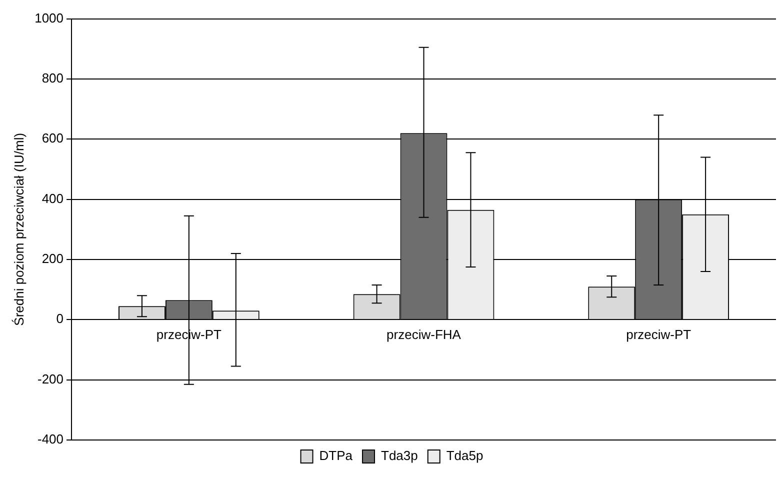 The width and height of the screenshot is (784, 481). Describe the element at coordinates (53, 258) in the screenshot. I see `y-tick-label: 200` at that location.